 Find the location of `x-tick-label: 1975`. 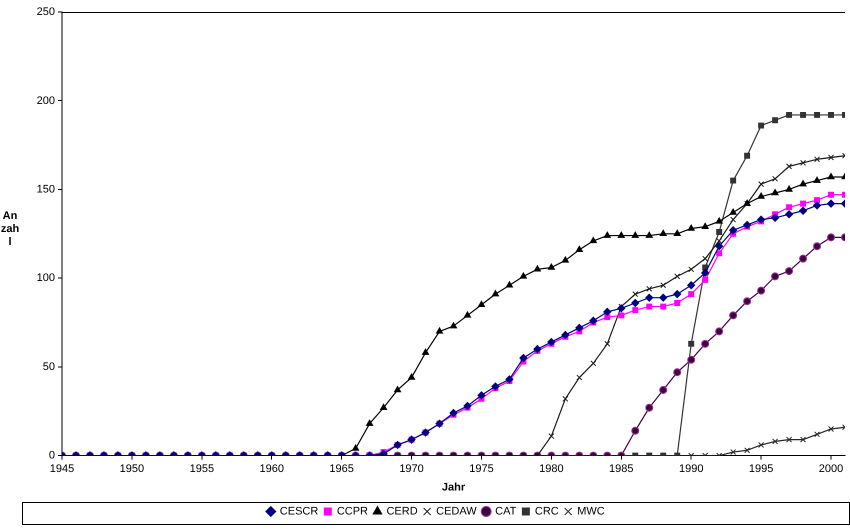

x-tick-label: 1975 is located at coordinates (481, 469).